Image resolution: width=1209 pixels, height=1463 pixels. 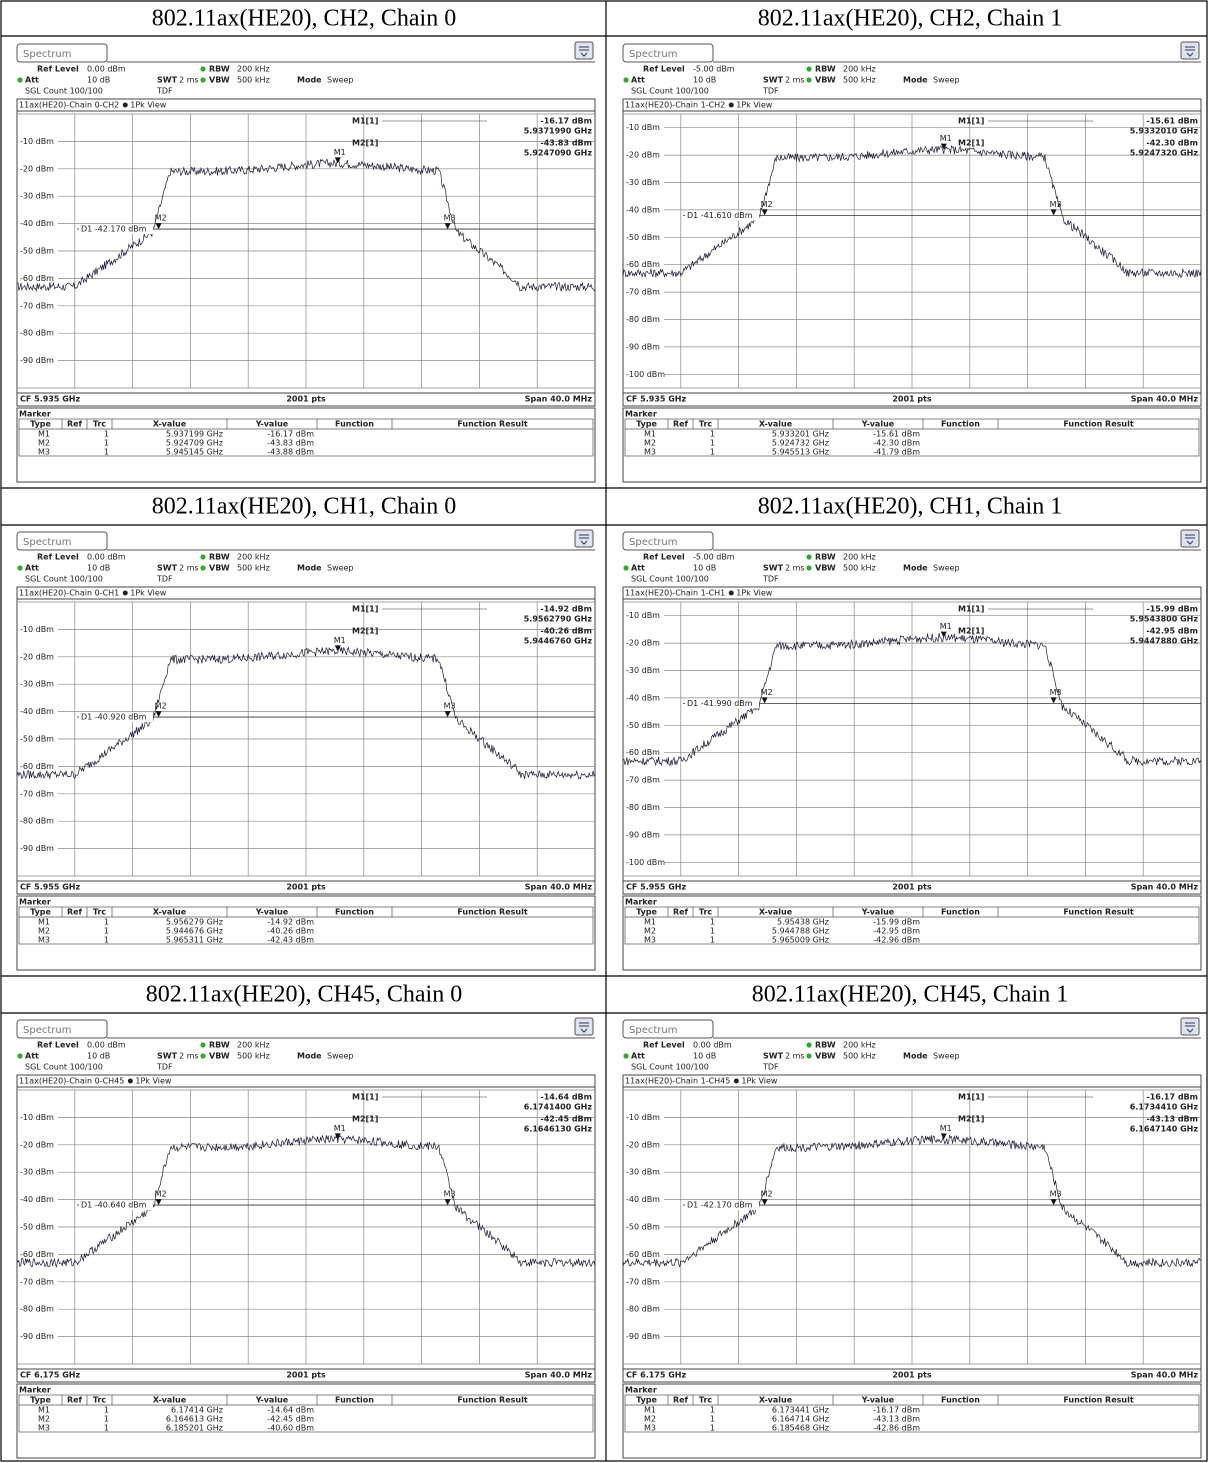 I want to click on y-axis-label: -10 dBm, so click(x=37, y=1117).